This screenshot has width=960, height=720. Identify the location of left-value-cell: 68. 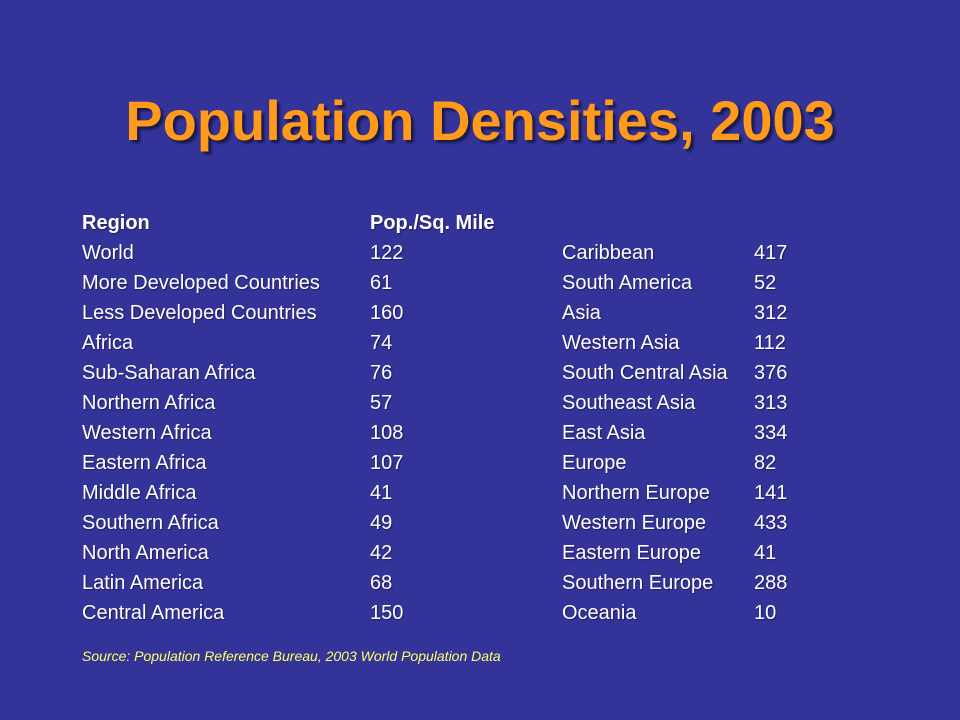
(381, 583).